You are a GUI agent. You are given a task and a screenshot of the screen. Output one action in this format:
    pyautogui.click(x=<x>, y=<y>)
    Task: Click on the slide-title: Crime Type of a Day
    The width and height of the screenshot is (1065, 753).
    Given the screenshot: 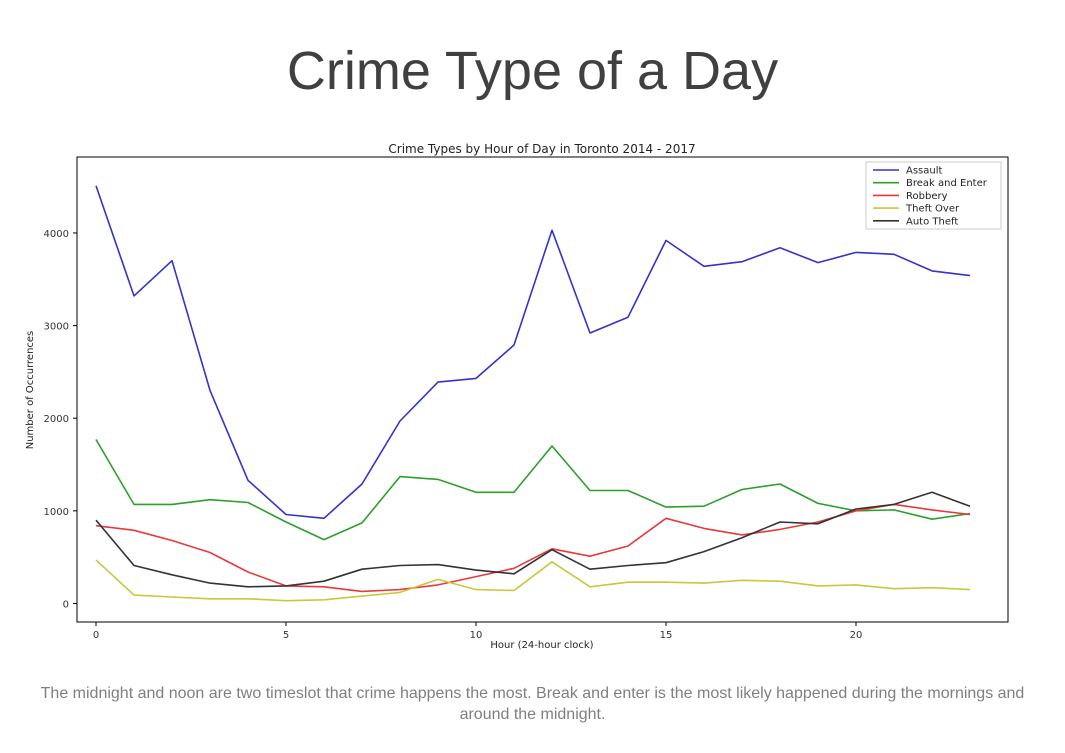 What is the action you would take?
    pyautogui.click(x=532, y=71)
    